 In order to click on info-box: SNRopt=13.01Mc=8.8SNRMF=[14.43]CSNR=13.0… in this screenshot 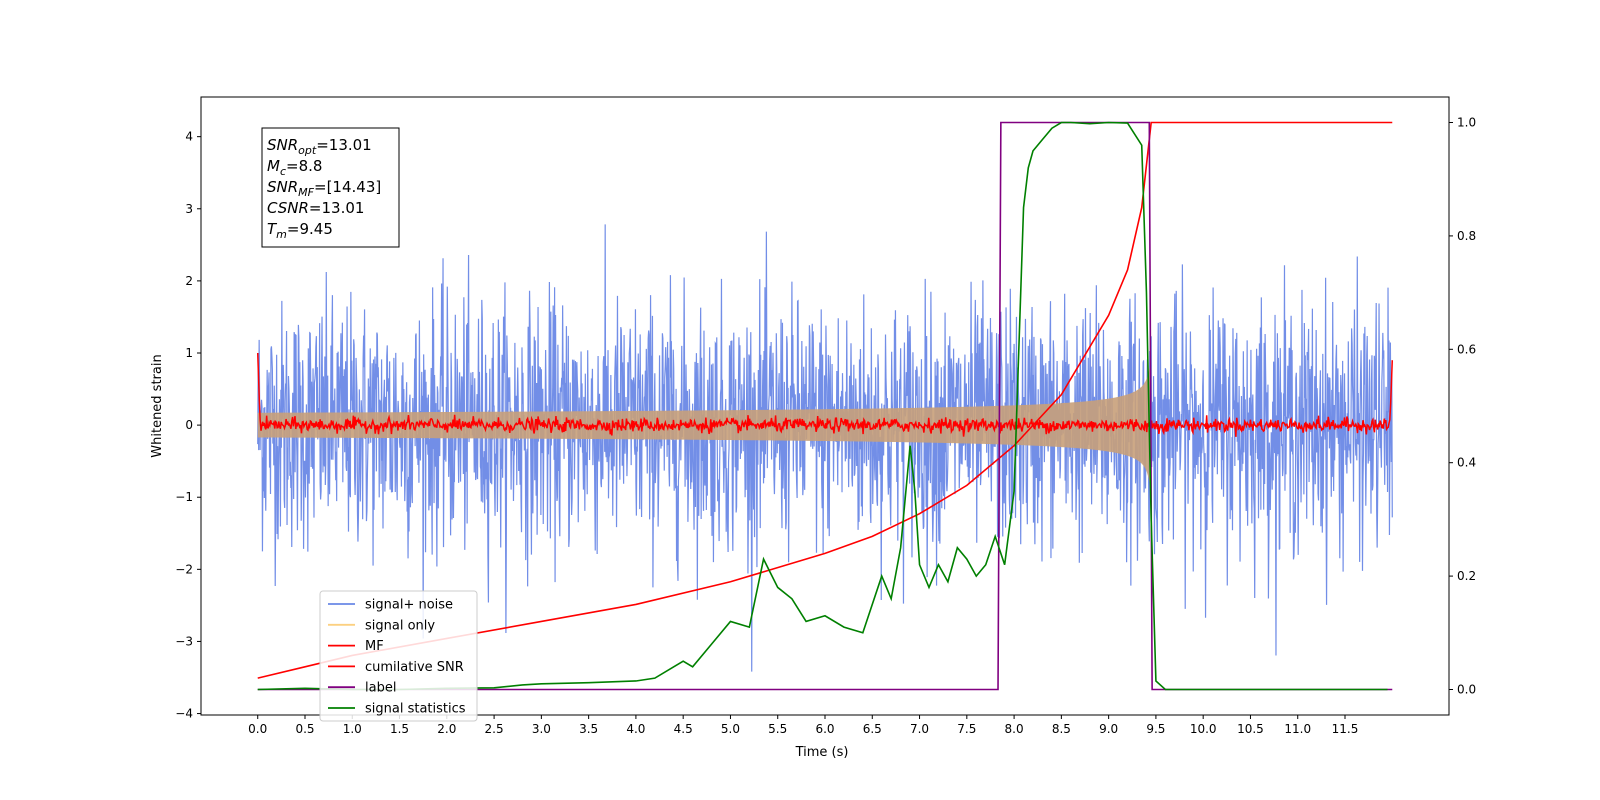, I will do `click(330, 187)`.